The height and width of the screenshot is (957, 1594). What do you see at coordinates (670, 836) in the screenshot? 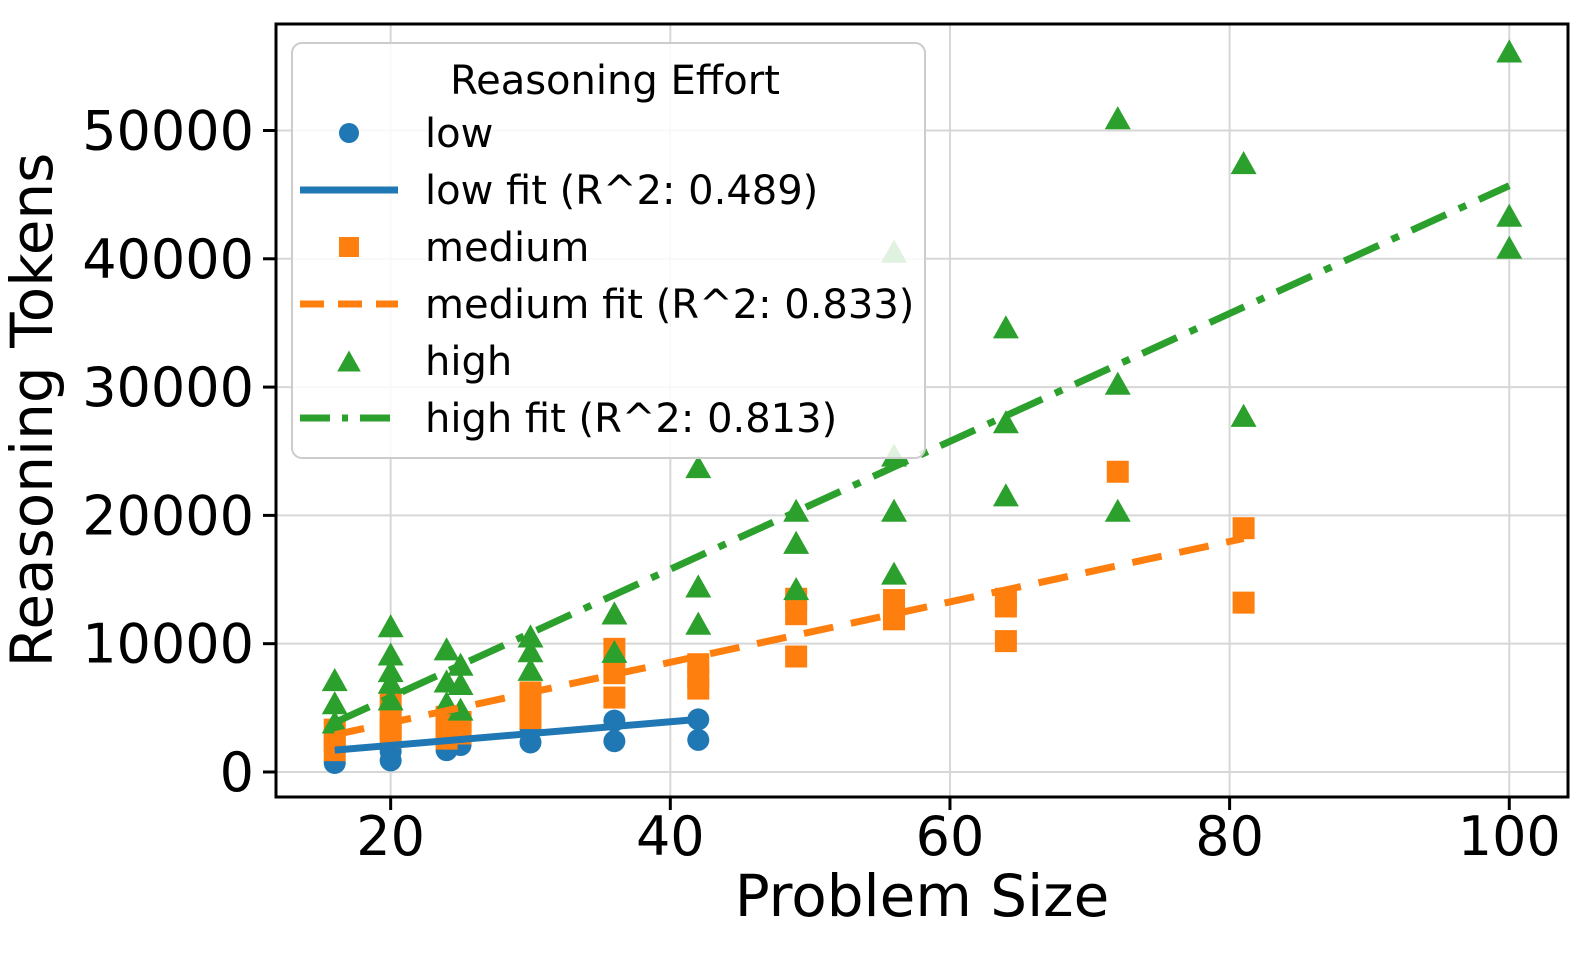
I see `x-tick-label: 40` at bounding box center [670, 836].